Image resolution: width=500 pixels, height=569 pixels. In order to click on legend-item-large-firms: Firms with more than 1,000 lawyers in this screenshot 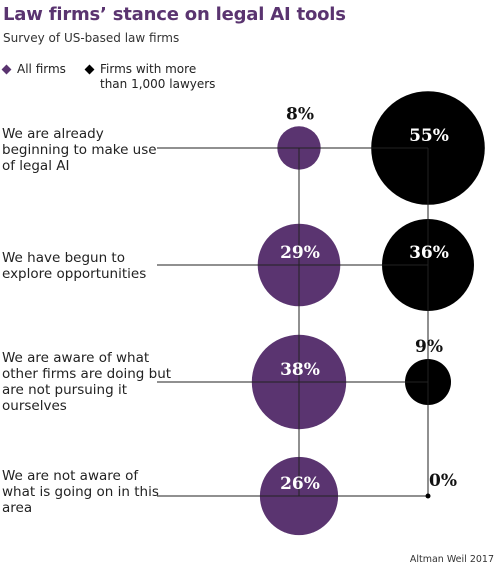, I will do `click(155, 77)`.